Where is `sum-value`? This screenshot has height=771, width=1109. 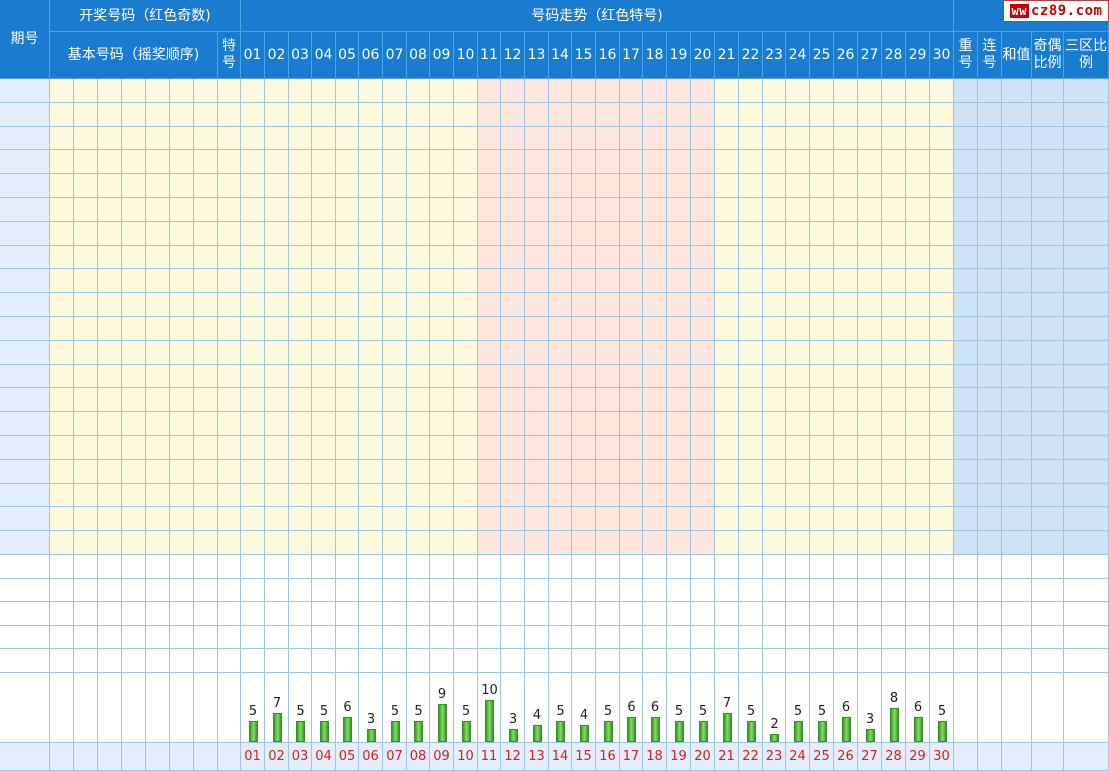
sum-value is located at coordinates (1017, 210).